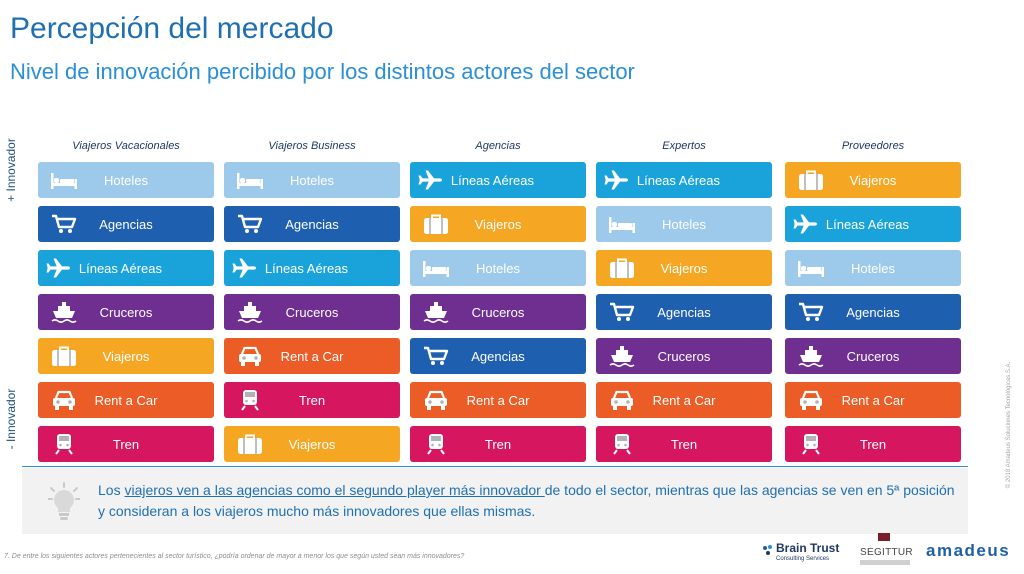 The image size is (1024, 574). I want to click on segittur-mark-icon, so click(884, 537).